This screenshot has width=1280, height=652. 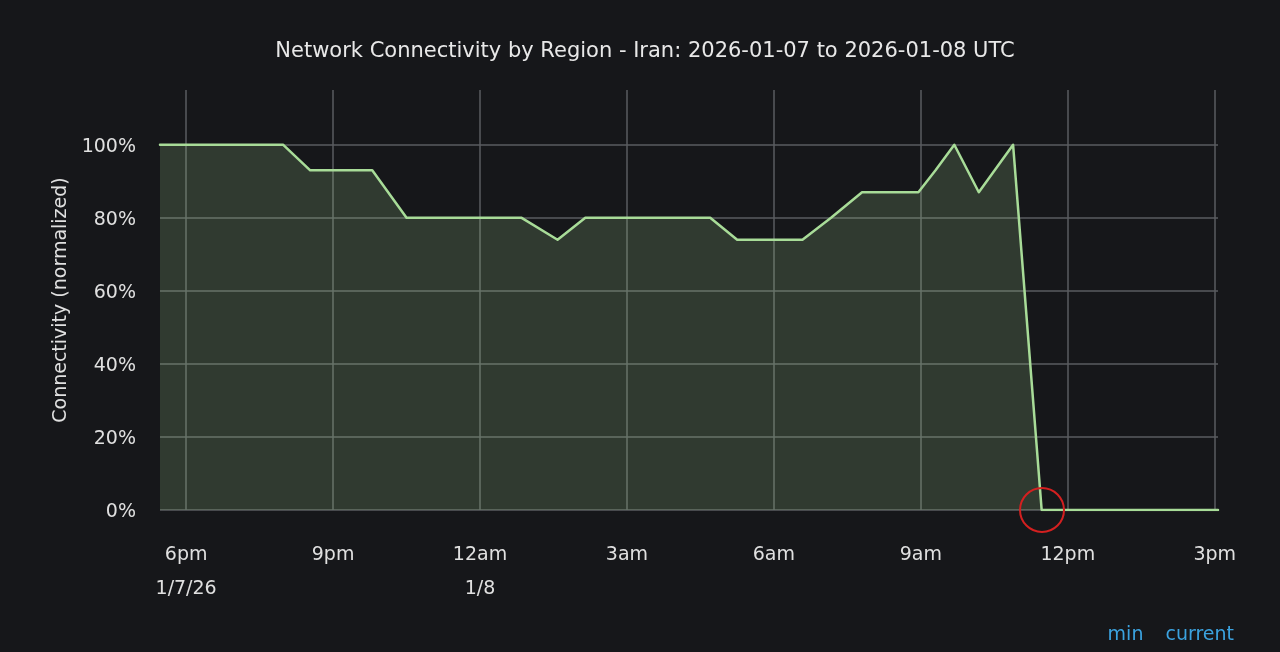 What do you see at coordinates (480, 570) in the screenshot?
I see `x-tick-label: 12am 1/8` at bounding box center [480, 570].